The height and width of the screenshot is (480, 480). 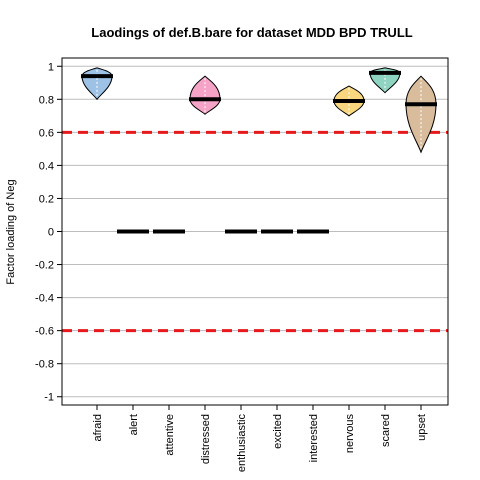 I want to click on x-tick-label: afraid, so click(x=98, y=428).